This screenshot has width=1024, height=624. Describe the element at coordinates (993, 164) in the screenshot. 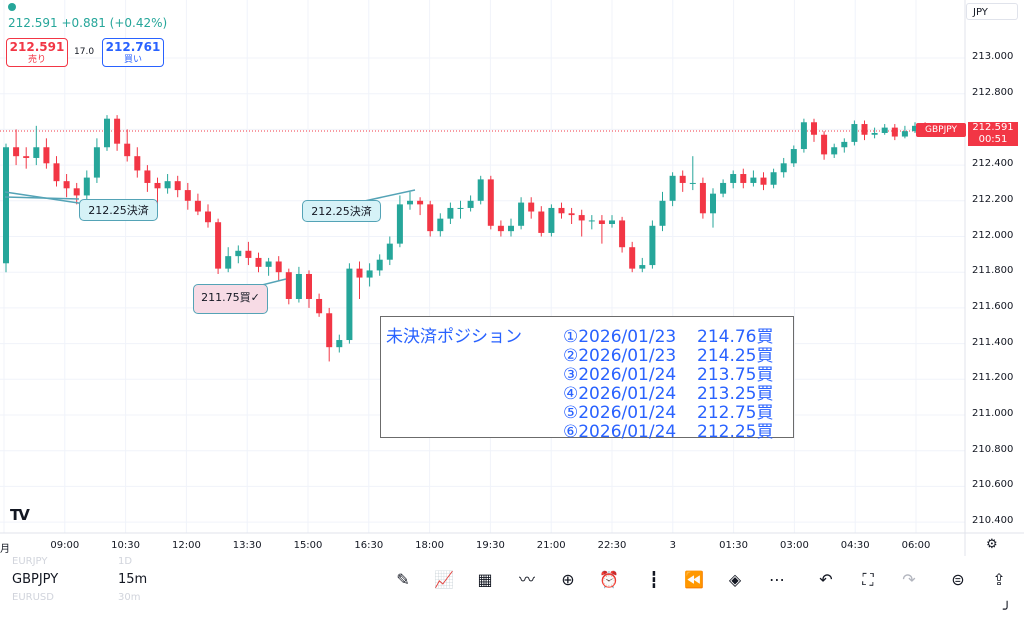

I see `y-tick-label: 212.400` at that location.